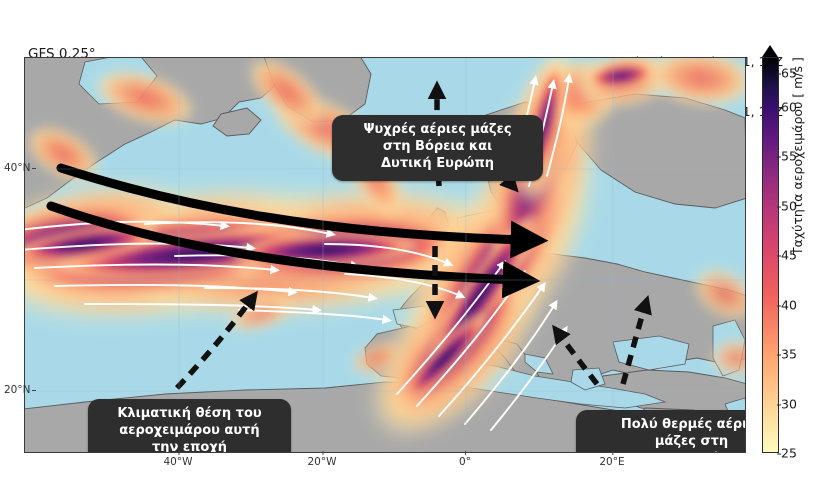  What do you see at coordinates (322, 459) in the screenshot?
I see `x-tick-20w: 20°W` at bounding box center [322, 459].